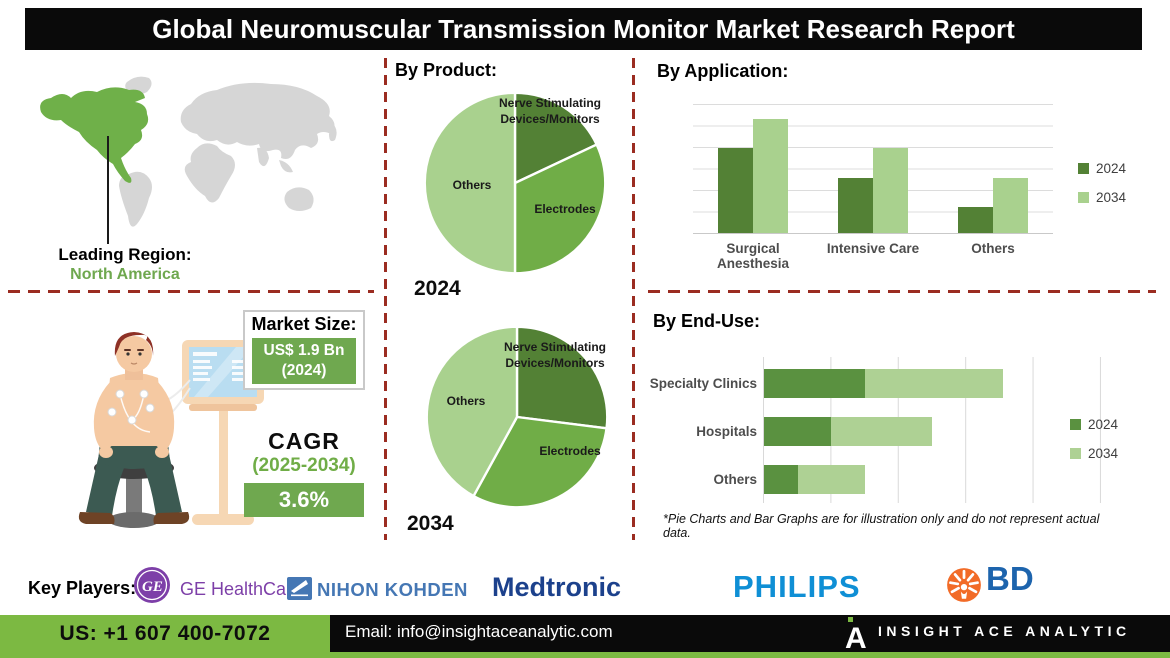 The image size is (1170, 658). I want to click on market-size-card: Market Size: US$ 1.9 Bn (2024), so click(304, 350).